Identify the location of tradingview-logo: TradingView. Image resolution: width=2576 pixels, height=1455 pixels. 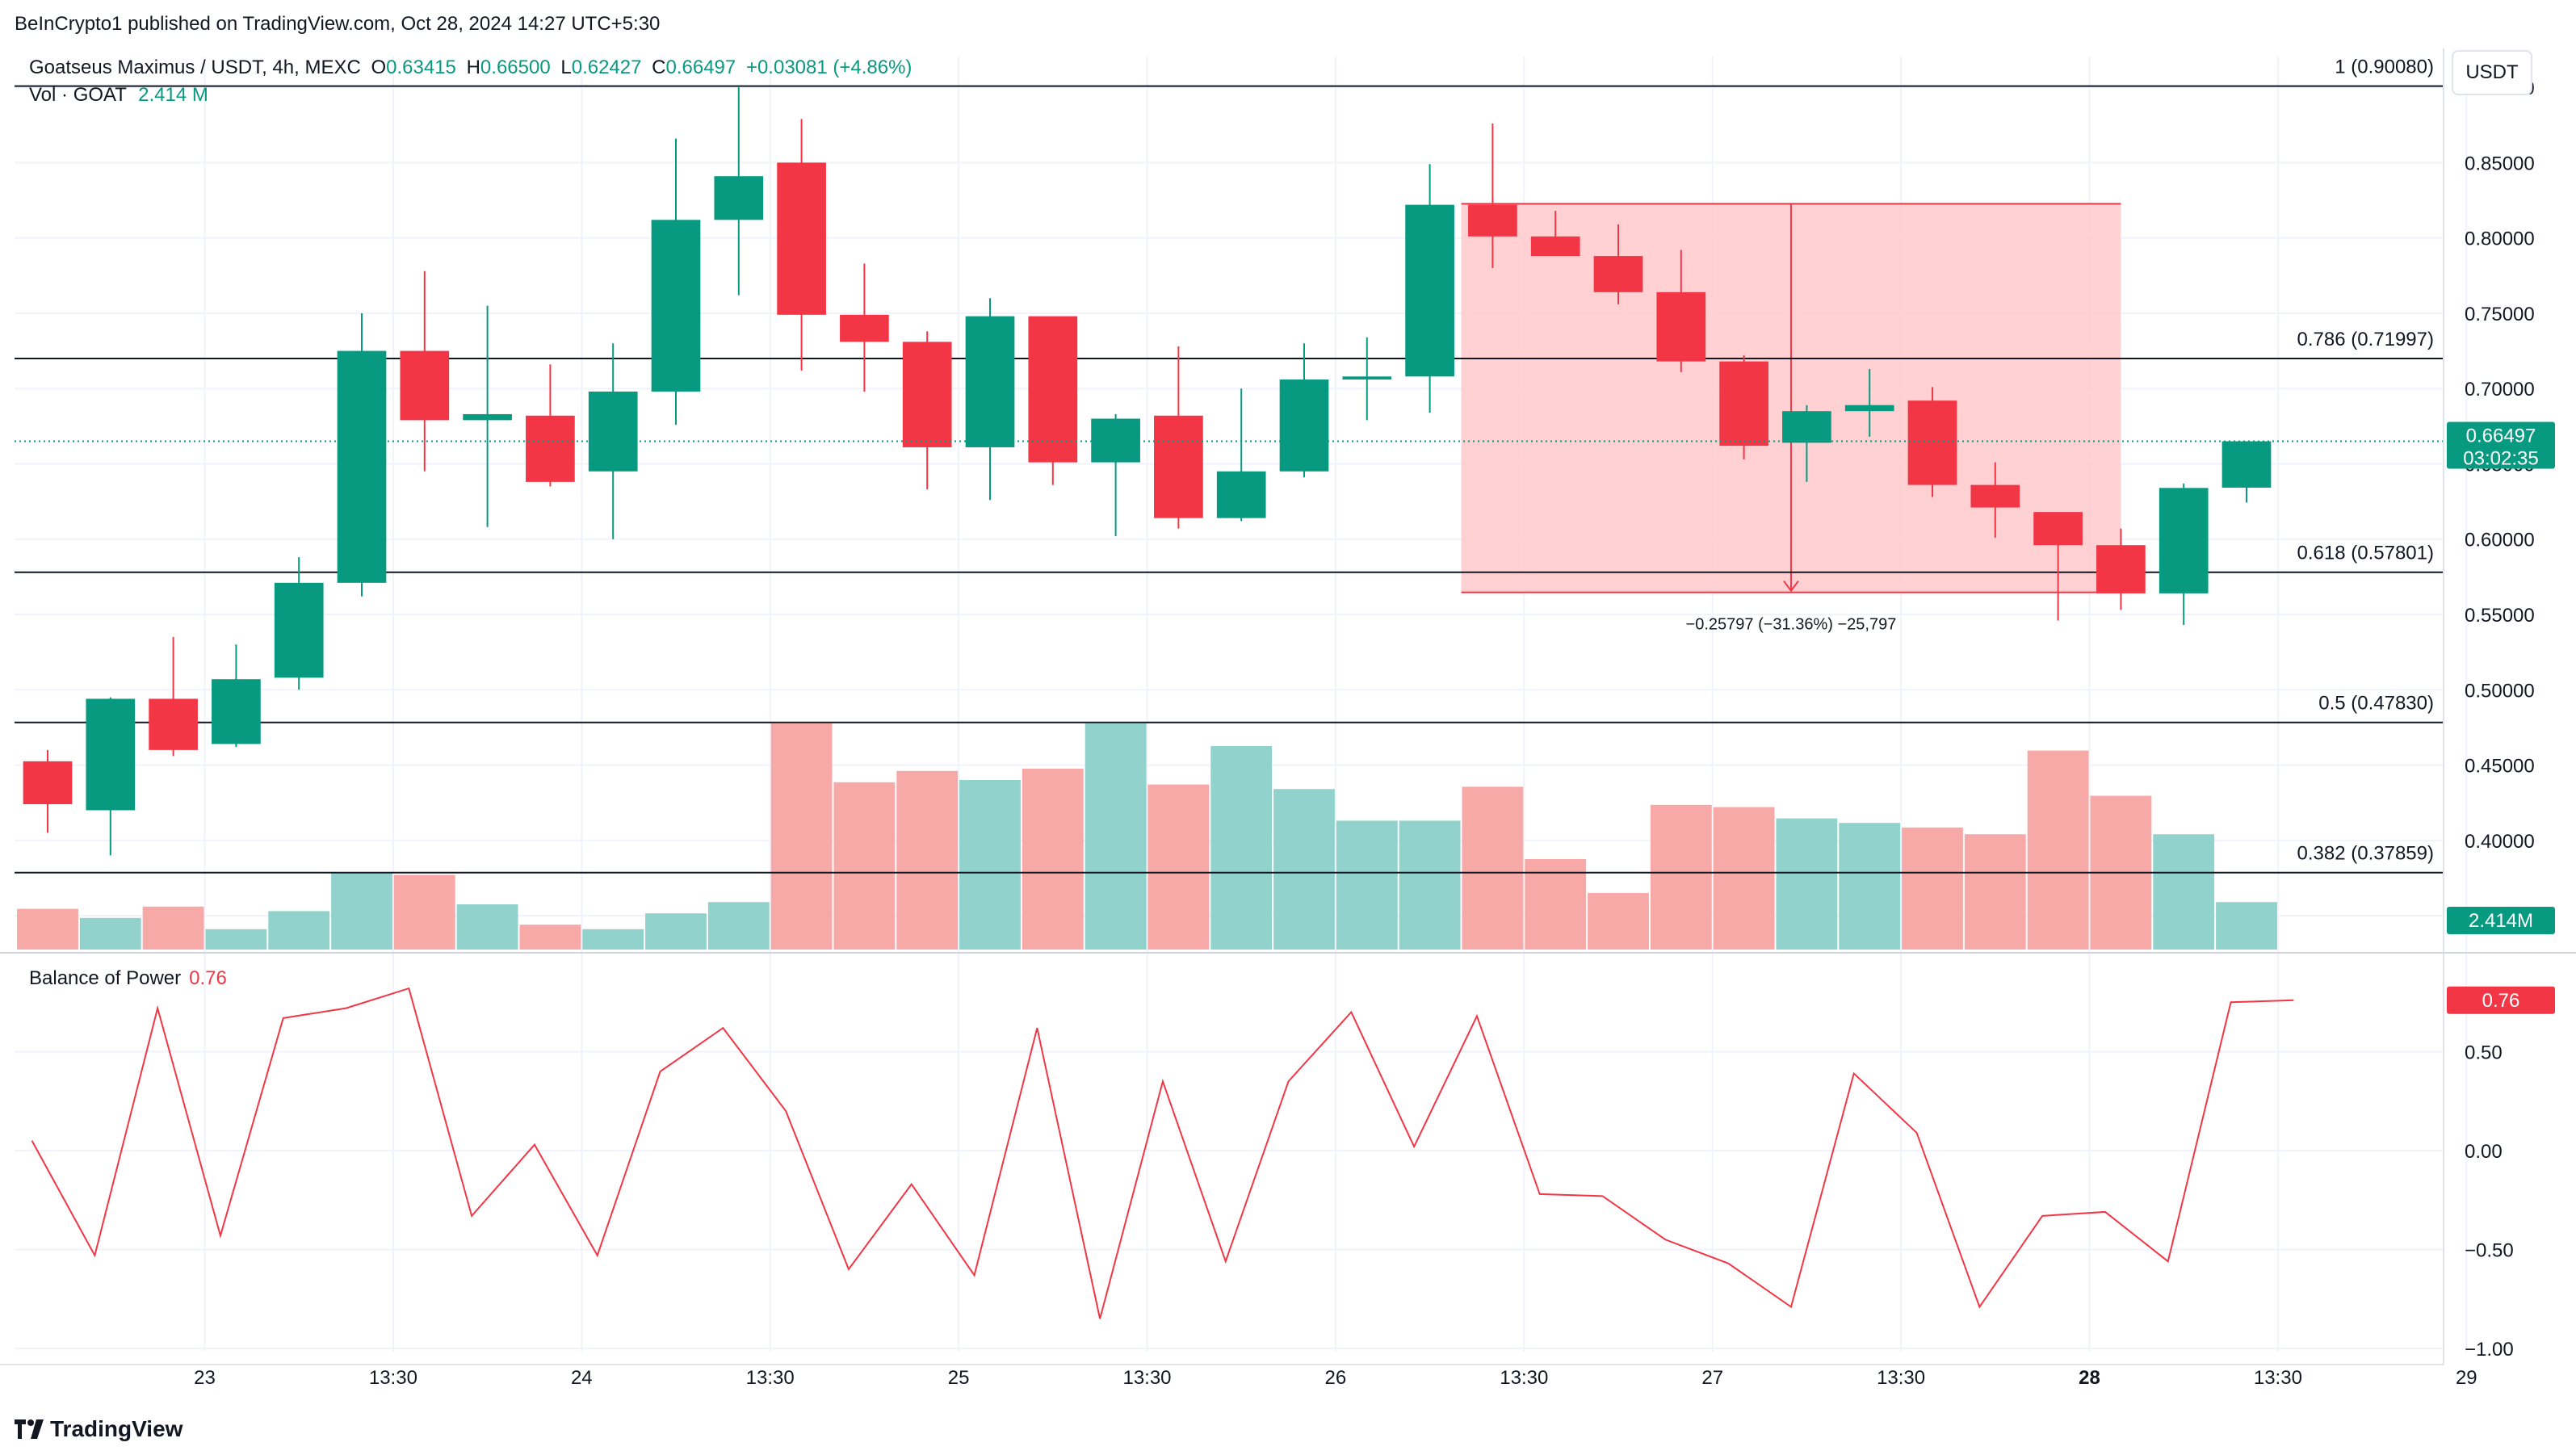
(99, 1429).